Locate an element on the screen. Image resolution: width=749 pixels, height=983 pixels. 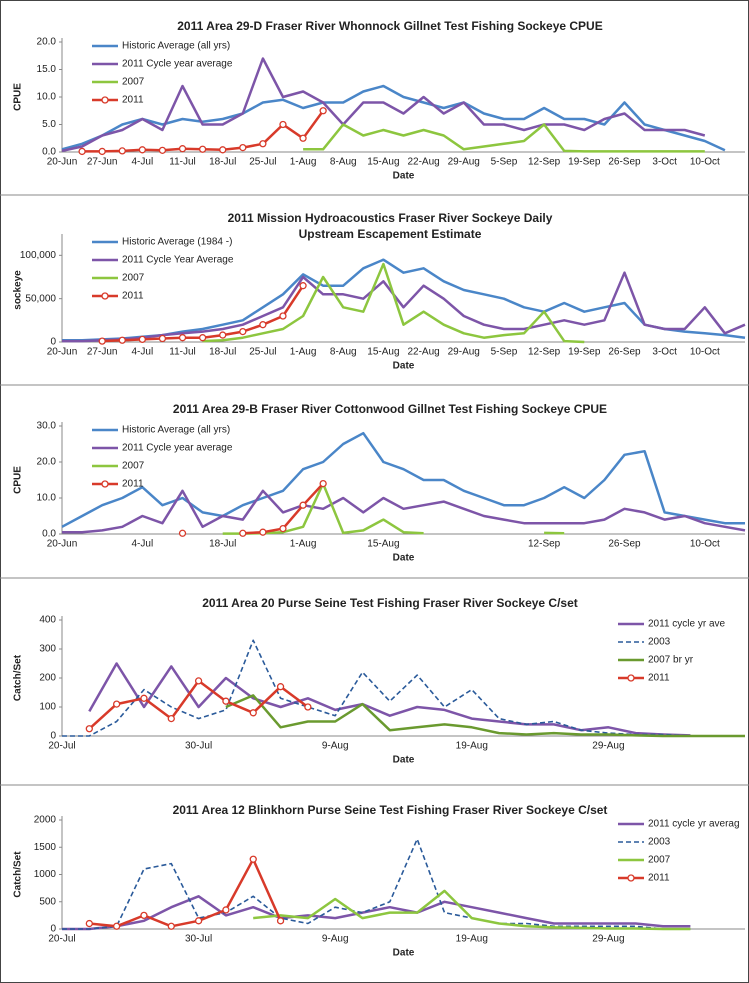
x-tick-label: 18-Jul is located at coordinates (222, 352).